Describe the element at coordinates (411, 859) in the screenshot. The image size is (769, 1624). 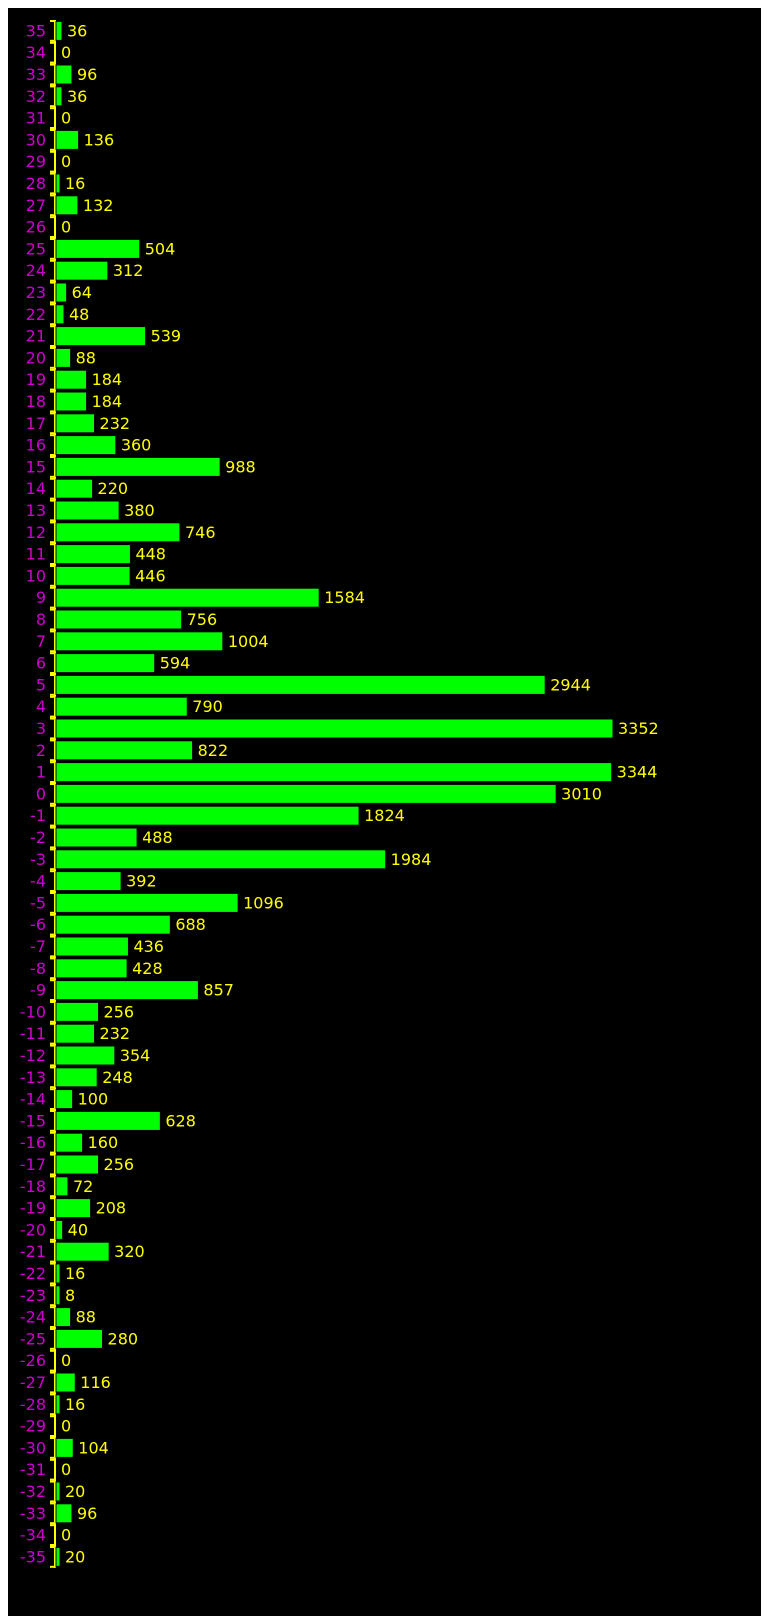
I see `value-label: 1984` at that location.